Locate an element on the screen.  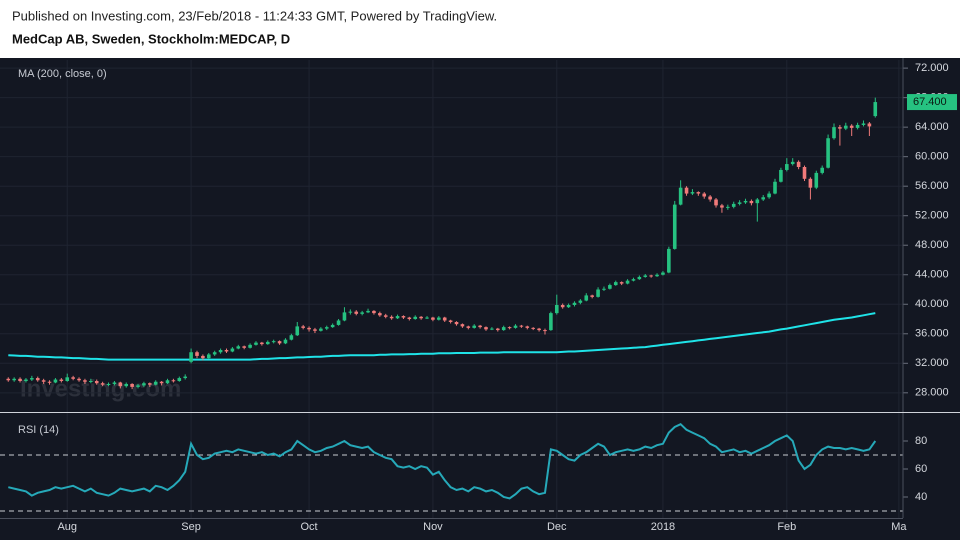
x-tick-label: 2018 is located at coordinates (663, 527).